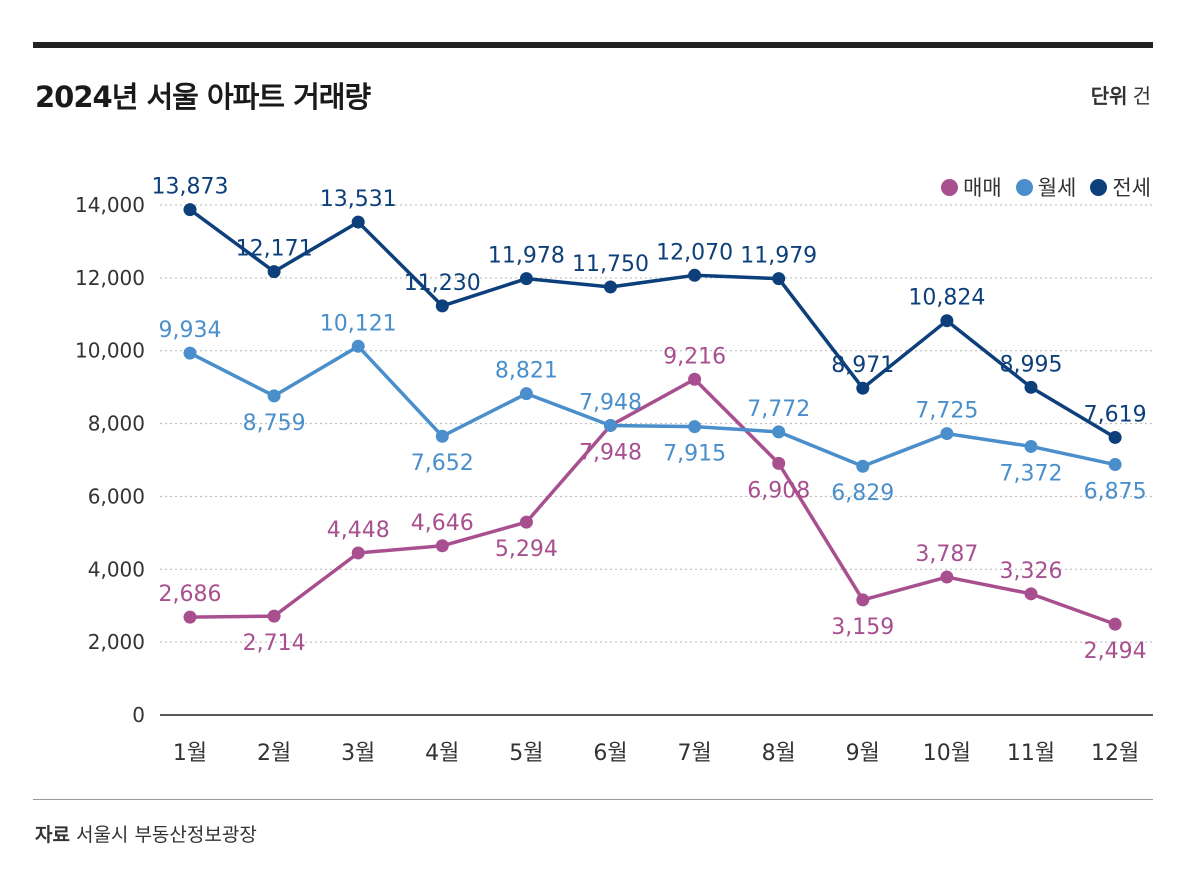  What do you see at coordinates (778, 409) in the screenshot?
I see `data-label-월세: 7,772` at bounding box center [778, 409].